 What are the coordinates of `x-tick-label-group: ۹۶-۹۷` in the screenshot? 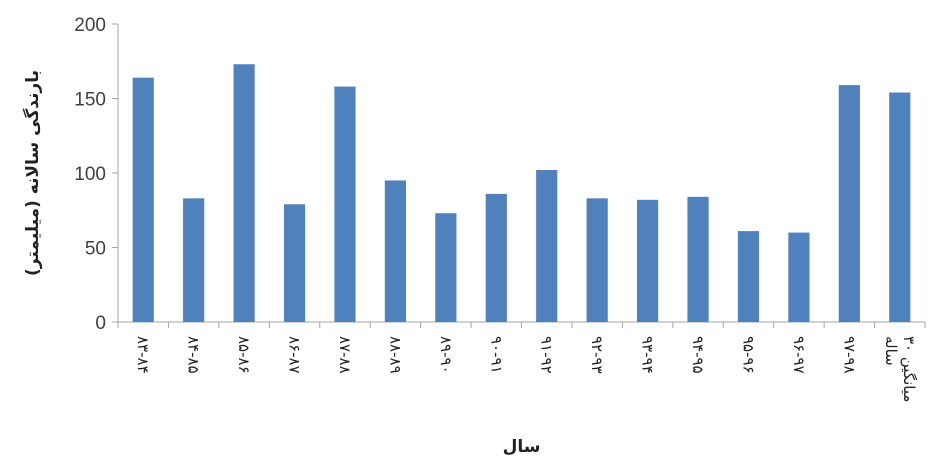 It's located at (799, 355).